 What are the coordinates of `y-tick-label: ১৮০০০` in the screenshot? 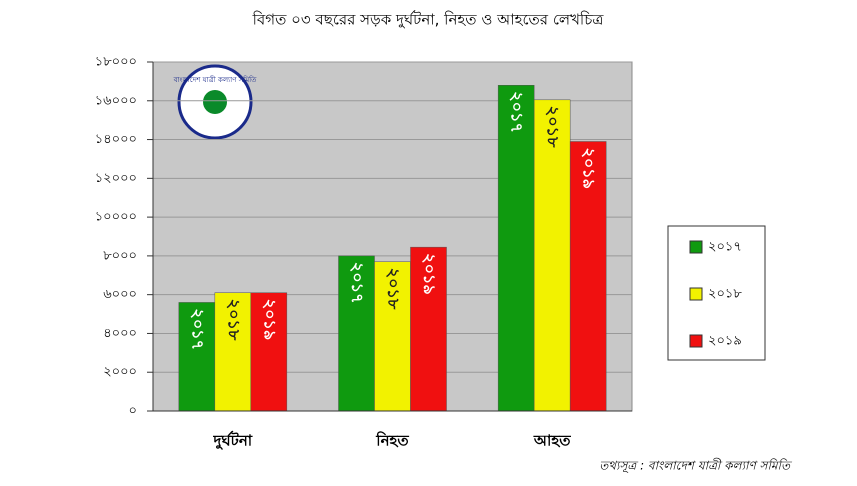 It's located at (116, 62).